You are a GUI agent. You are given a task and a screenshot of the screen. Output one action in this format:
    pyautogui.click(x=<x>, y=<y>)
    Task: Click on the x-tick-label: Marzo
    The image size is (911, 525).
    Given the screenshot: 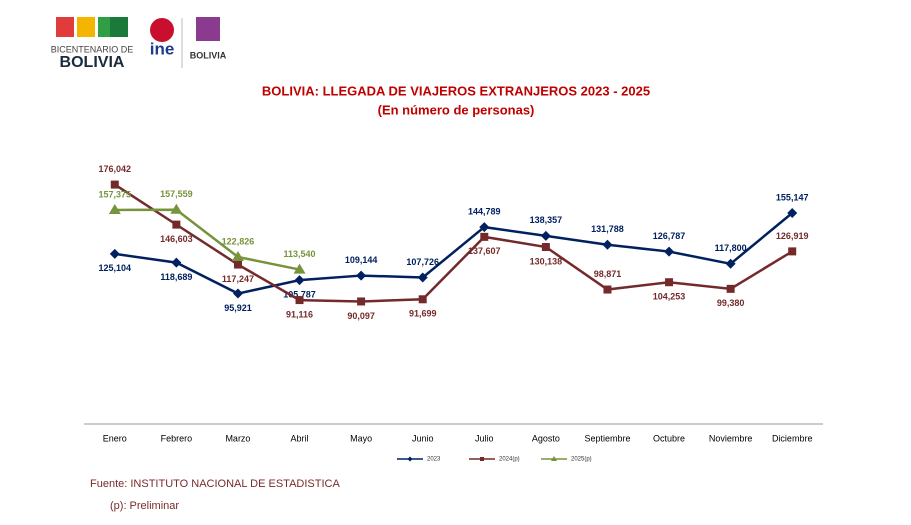 What is the action you would take?
    pyautogui.click(x=237, y=438)
    